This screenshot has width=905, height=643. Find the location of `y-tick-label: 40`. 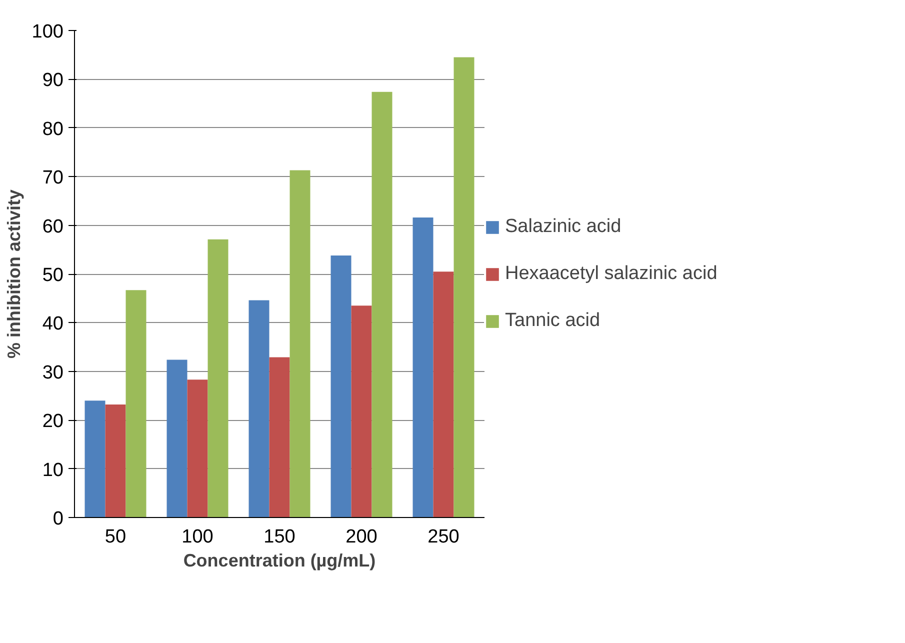

y-tick-label: 40 is located at coordinates (53, 324).